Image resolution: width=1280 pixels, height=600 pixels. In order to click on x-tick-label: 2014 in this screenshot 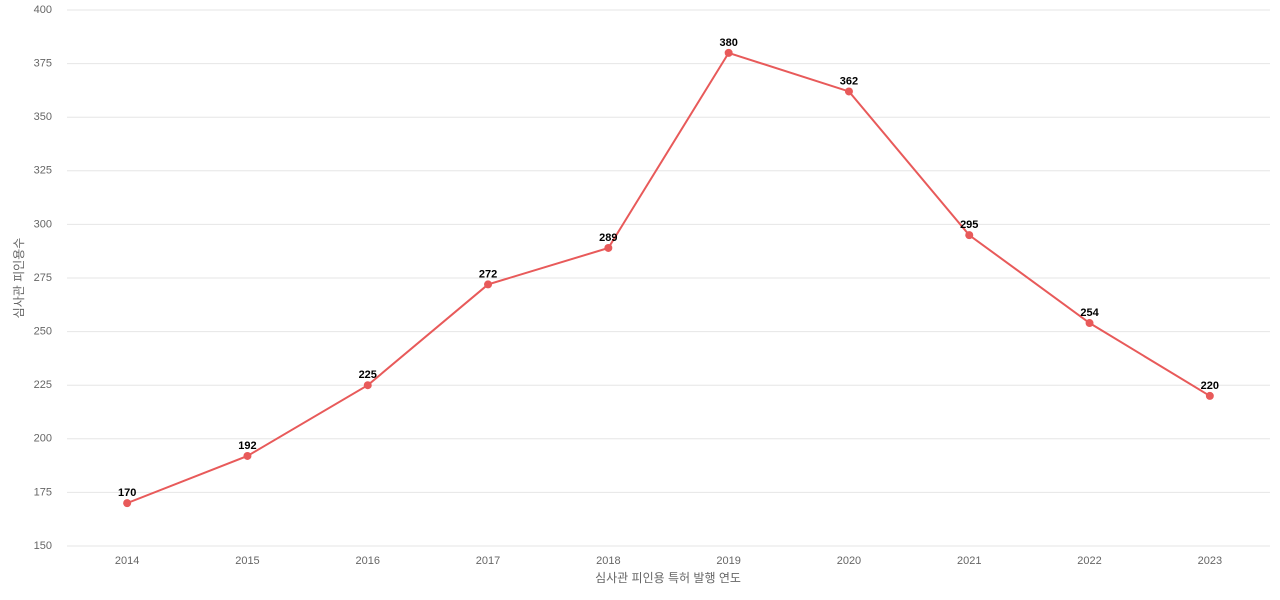, I will do `click(127, 561)`.